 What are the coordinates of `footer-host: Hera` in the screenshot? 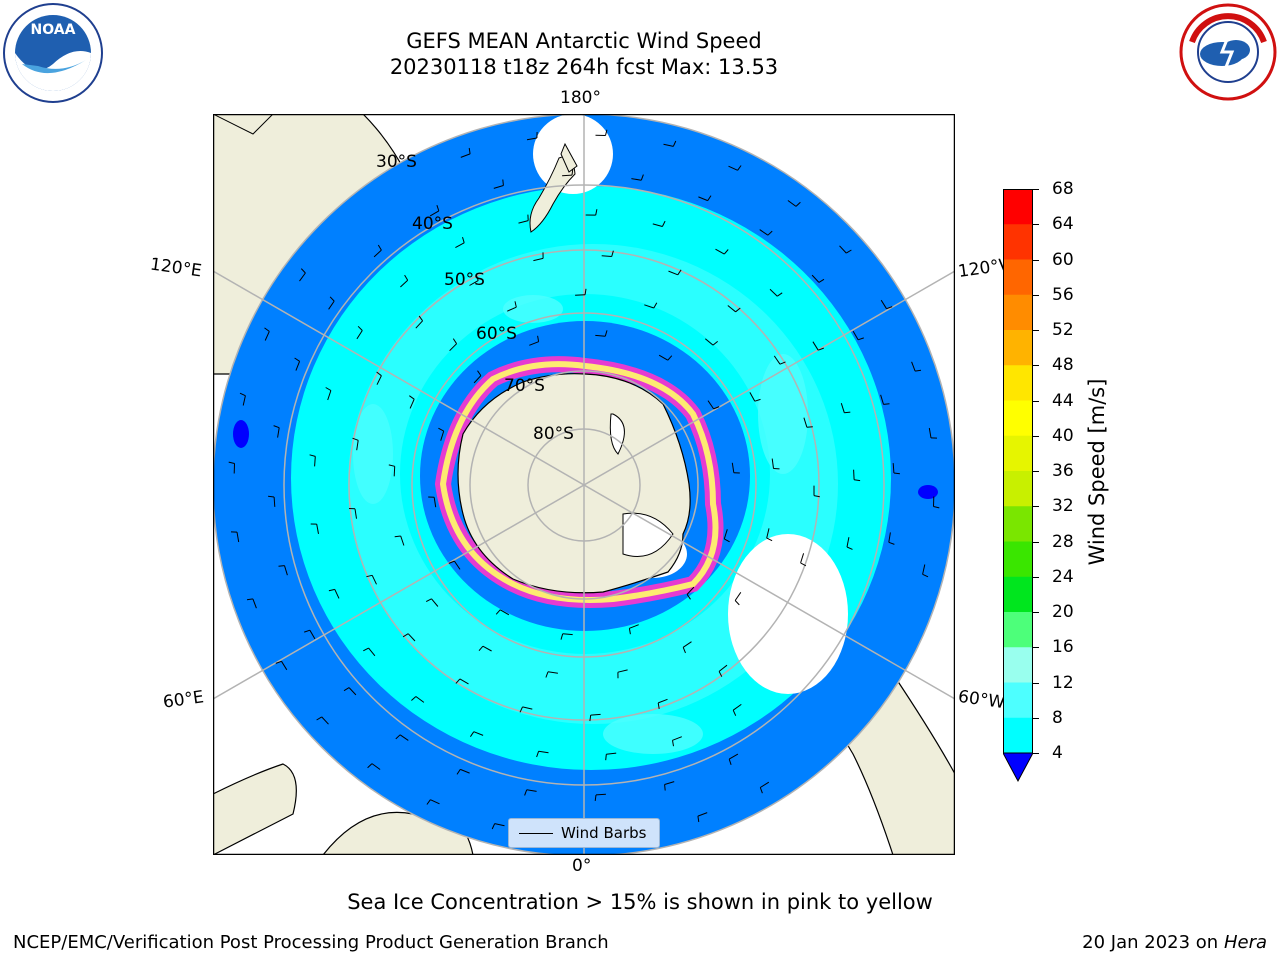 It's located at (1245, 942).